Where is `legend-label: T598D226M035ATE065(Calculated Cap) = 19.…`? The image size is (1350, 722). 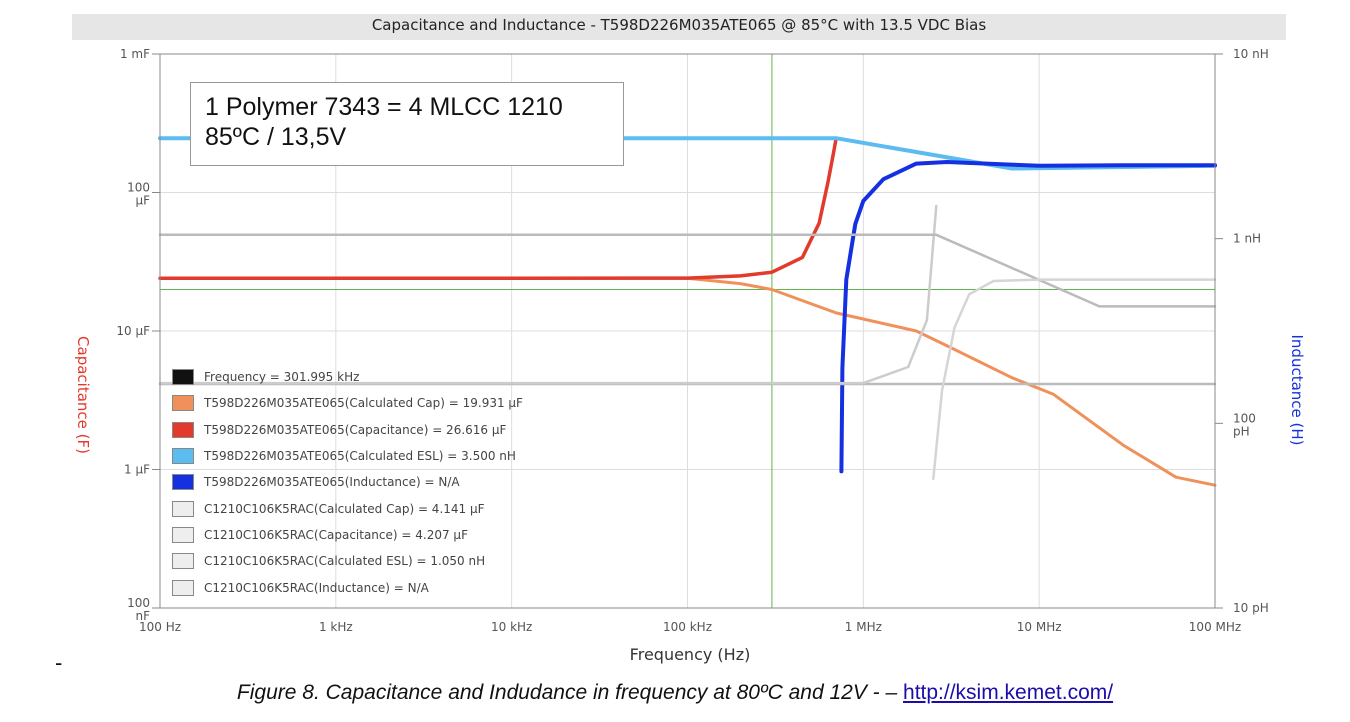 legend-label: T598D226M035ATE065(Calculated Cap) = 19.… is located at coordinates (363, 403).